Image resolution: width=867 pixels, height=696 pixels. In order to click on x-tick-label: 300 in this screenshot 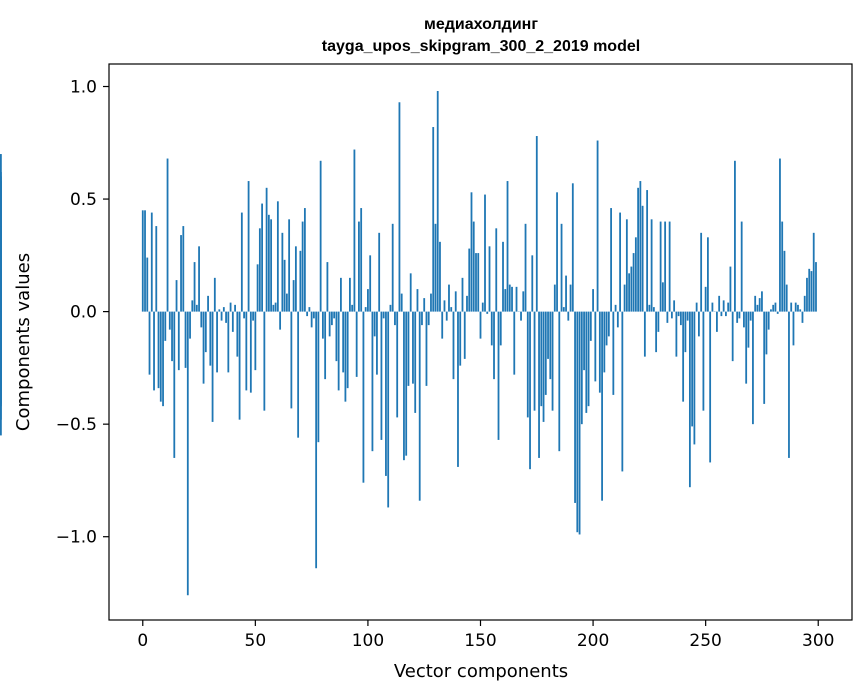, I will do `click(818, 641)`.